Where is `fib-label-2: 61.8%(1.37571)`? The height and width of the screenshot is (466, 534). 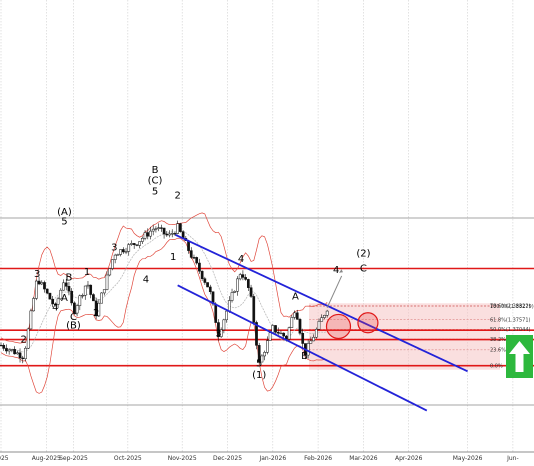 fib-label-2: 61.8%(1.37571) is located at coordinates (510, 320).